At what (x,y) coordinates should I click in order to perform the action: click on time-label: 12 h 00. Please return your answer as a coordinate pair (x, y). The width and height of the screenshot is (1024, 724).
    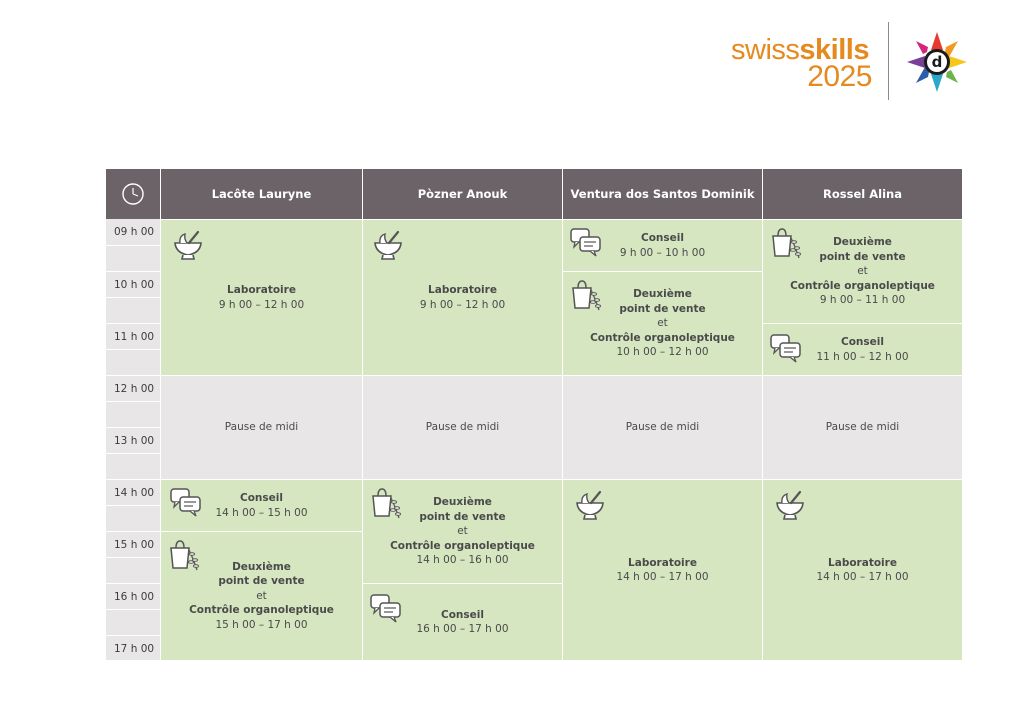
    Looking at the image, I should click on (133, 388).